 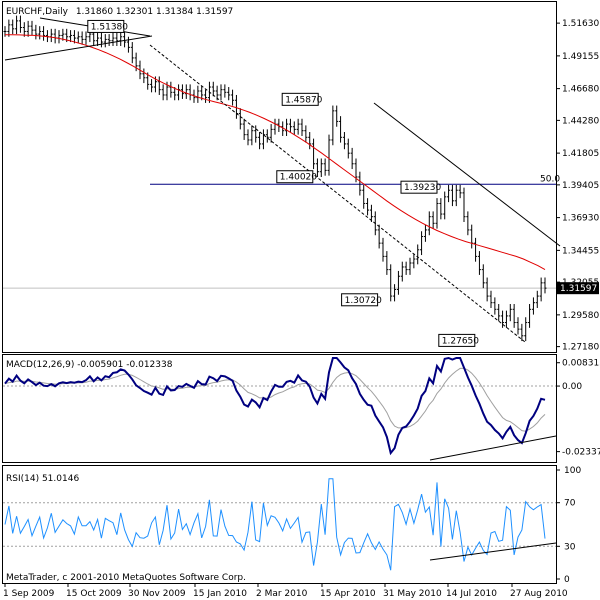 What do you see at coordinates (157, 594) in the screenshot?
I see `x-tick-label: 30 Nov 2009` at bounding box center [157, 594].